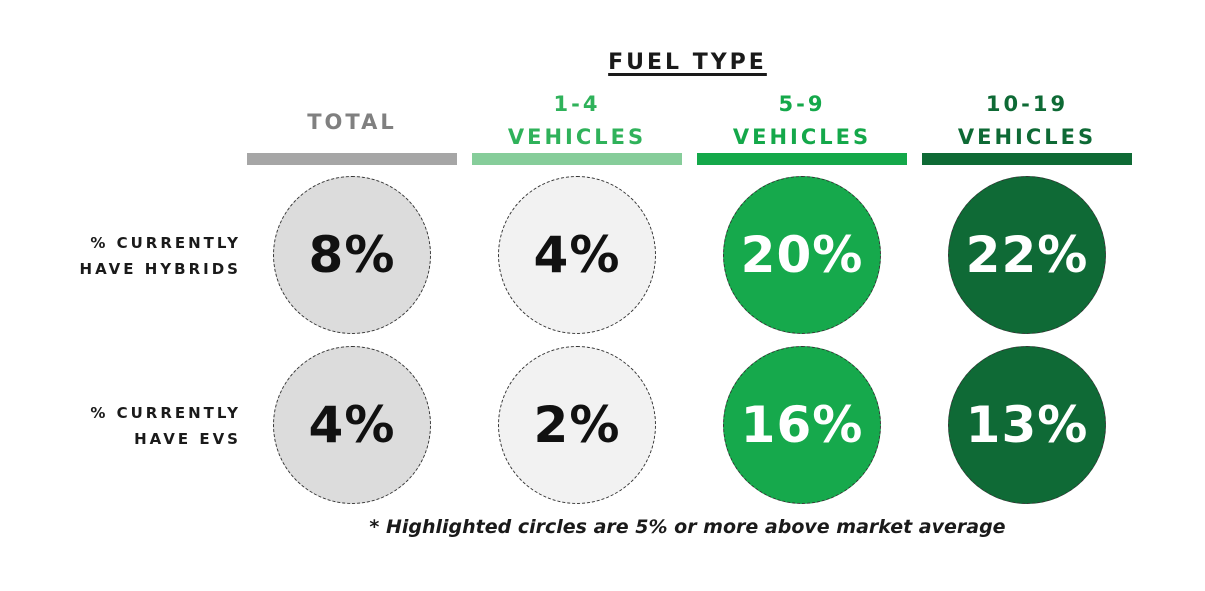 The width and height of the screenshot is (1205, 591). Describe the element at coordinates (577, 104) in the screenshot. I see `column-header-line1: 1-4` at that location.